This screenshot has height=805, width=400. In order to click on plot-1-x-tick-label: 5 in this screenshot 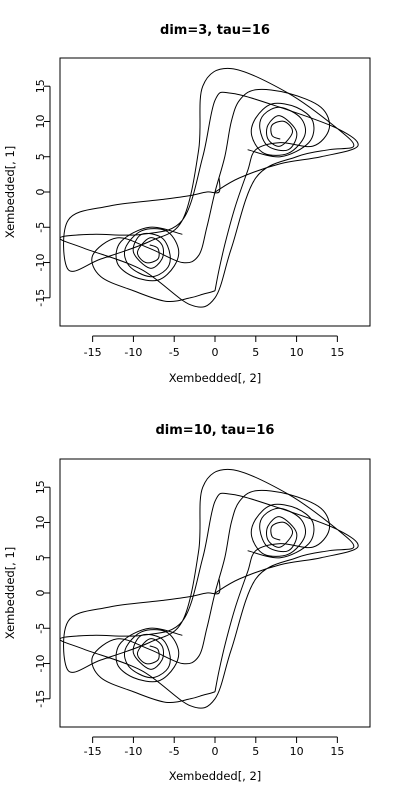, I will do `click(255, 352)`.